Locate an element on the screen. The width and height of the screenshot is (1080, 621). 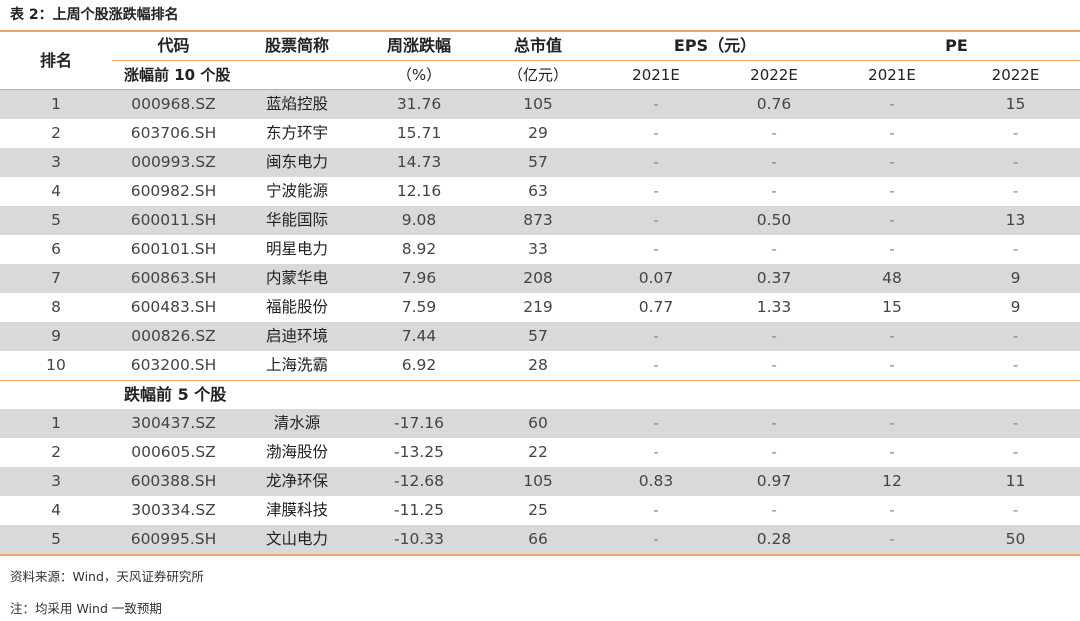
cell-stock-name: 蓝焰控股 is located at coordinates (297, 104).